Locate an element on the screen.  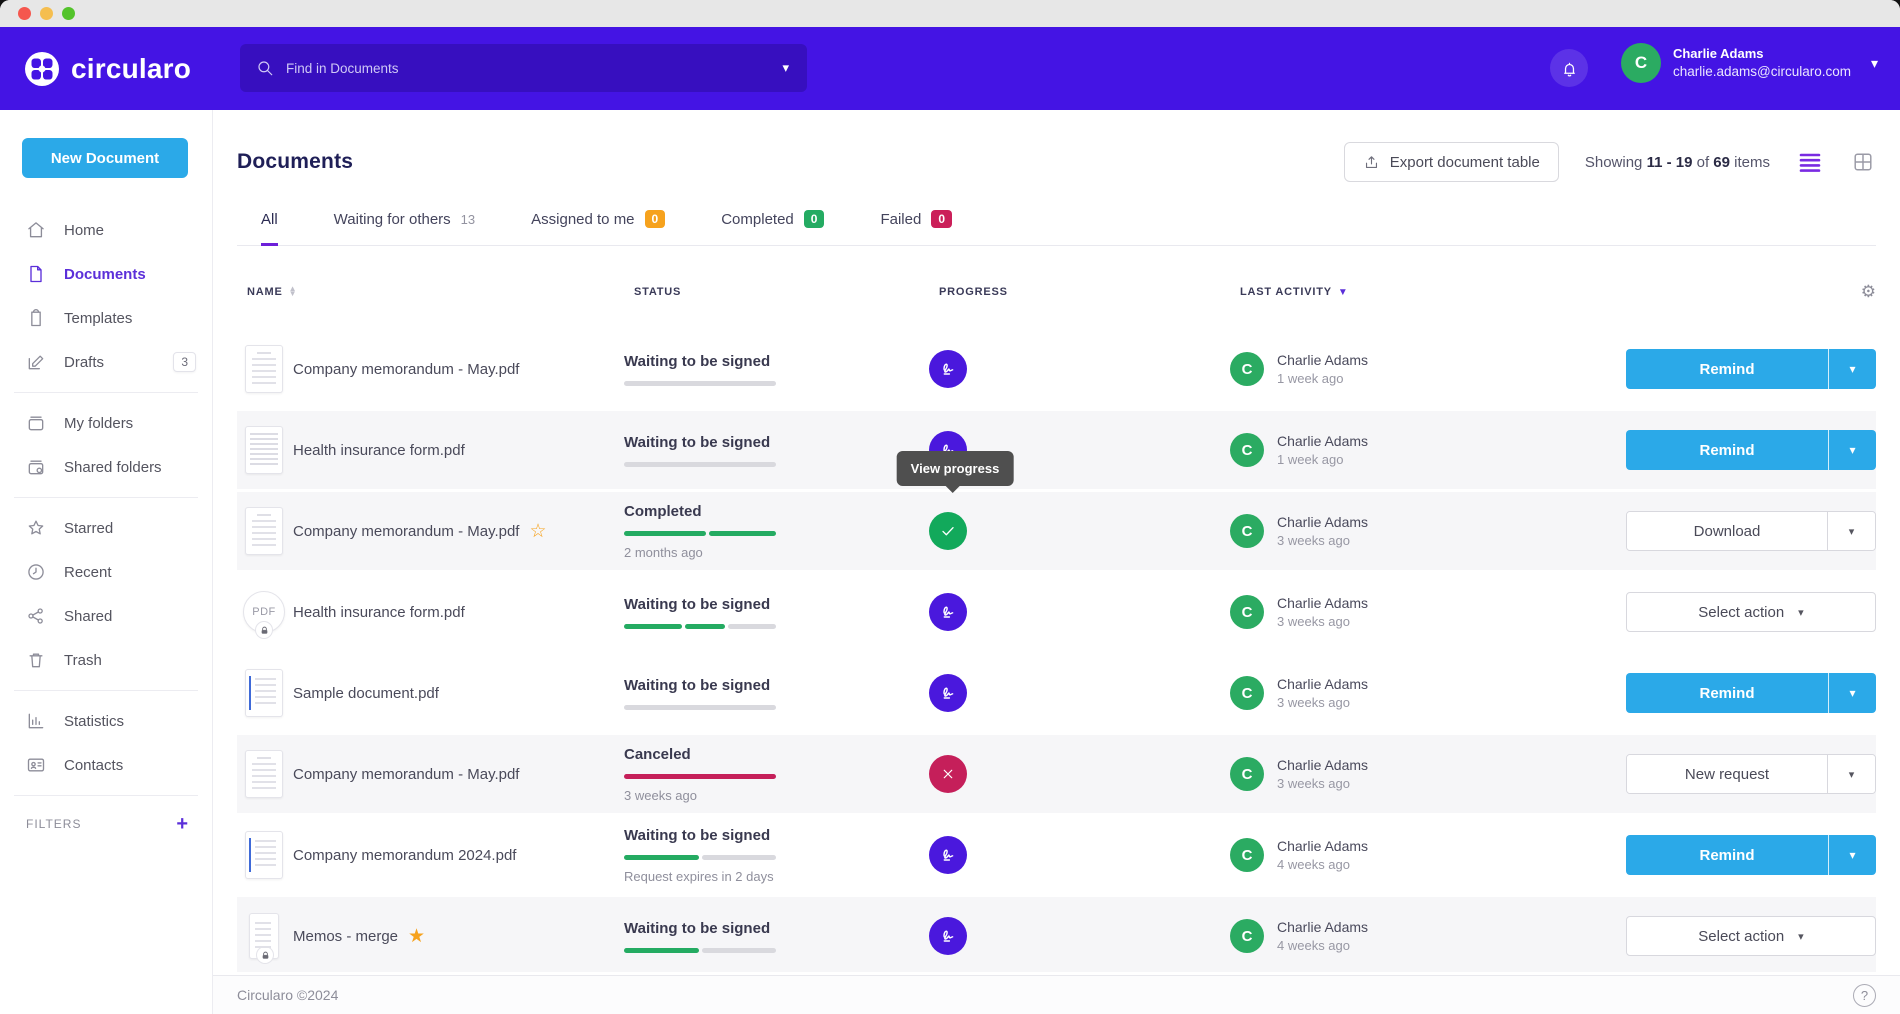
sidebar-item-my-folders: My folders is located at coordinates (106, 423).